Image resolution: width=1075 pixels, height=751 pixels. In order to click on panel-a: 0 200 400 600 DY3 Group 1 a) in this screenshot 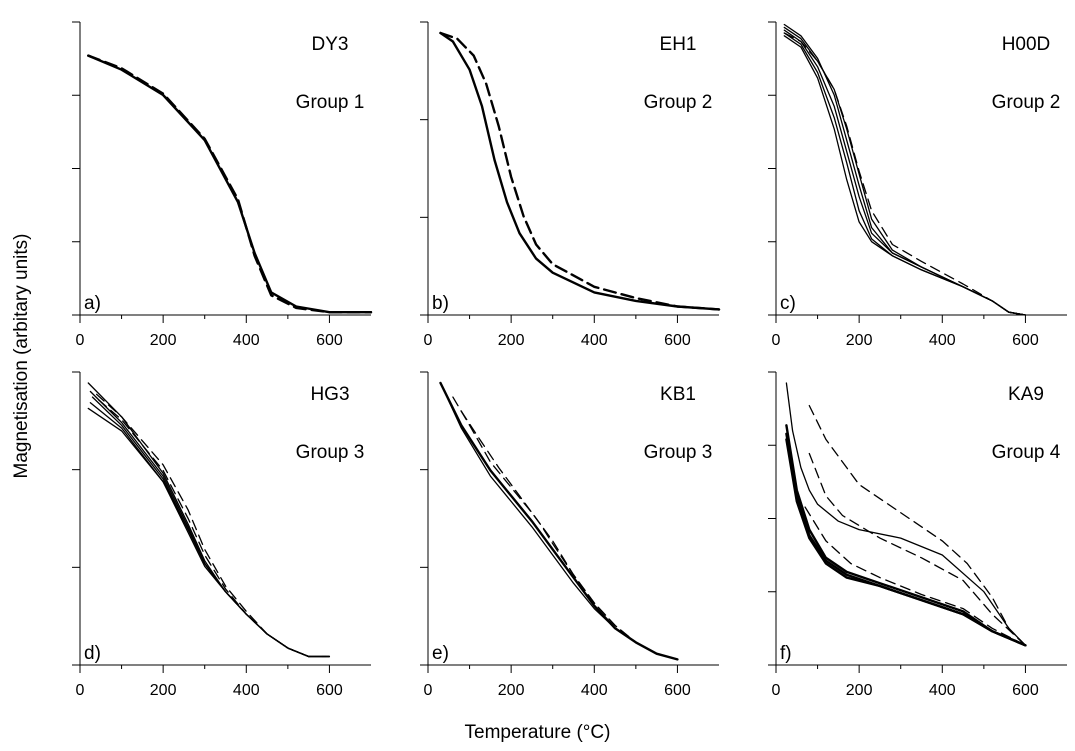, I will do `click(222, 185)`.